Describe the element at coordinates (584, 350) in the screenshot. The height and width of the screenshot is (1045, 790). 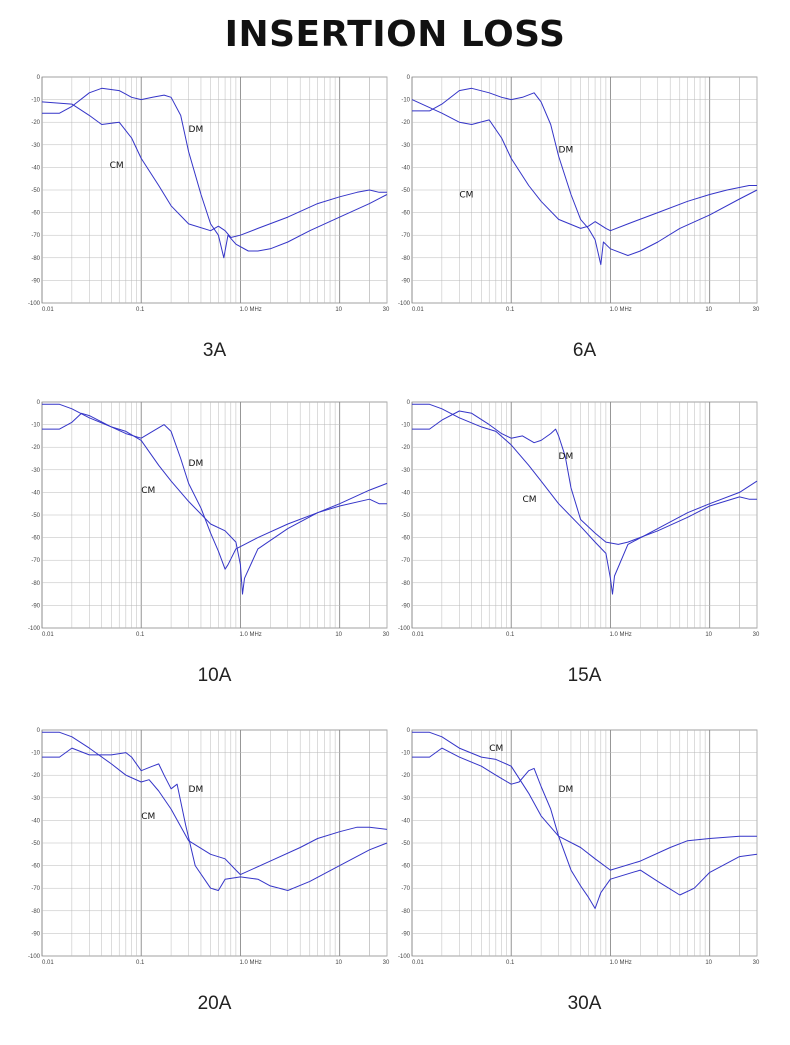
I see `chart-caption: 6A` at that location.